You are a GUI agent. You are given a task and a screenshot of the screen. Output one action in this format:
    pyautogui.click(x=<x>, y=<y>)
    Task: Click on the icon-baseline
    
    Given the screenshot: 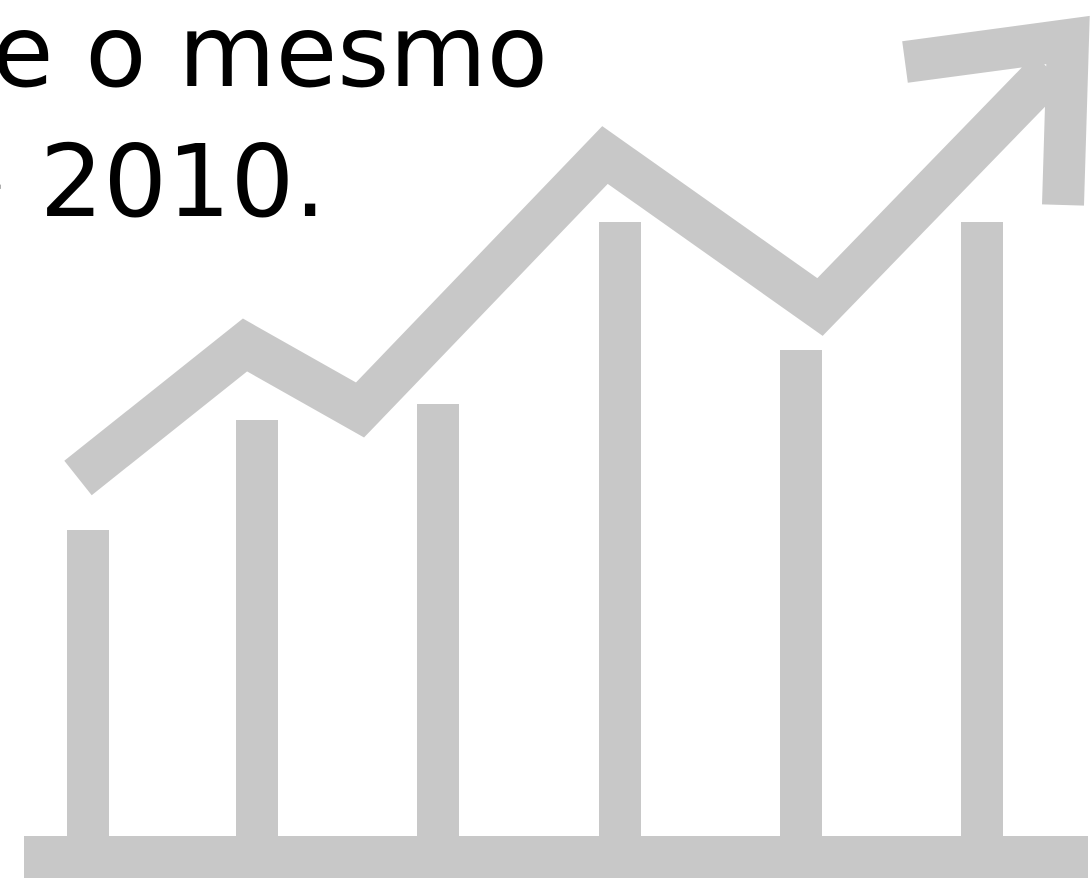 What is the action you would take?
    pyautogui.click(x=556, y=857)
    